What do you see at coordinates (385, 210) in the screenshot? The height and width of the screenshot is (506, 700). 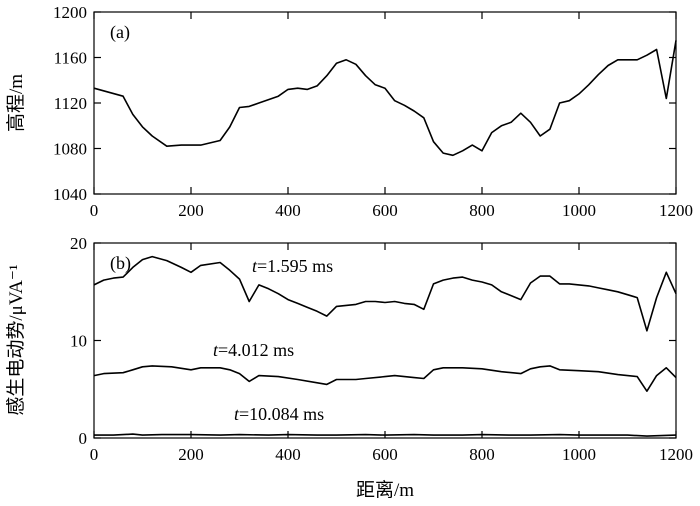 I see `panel-a-x-tick-label: 600` at bounding box center [385, 210].